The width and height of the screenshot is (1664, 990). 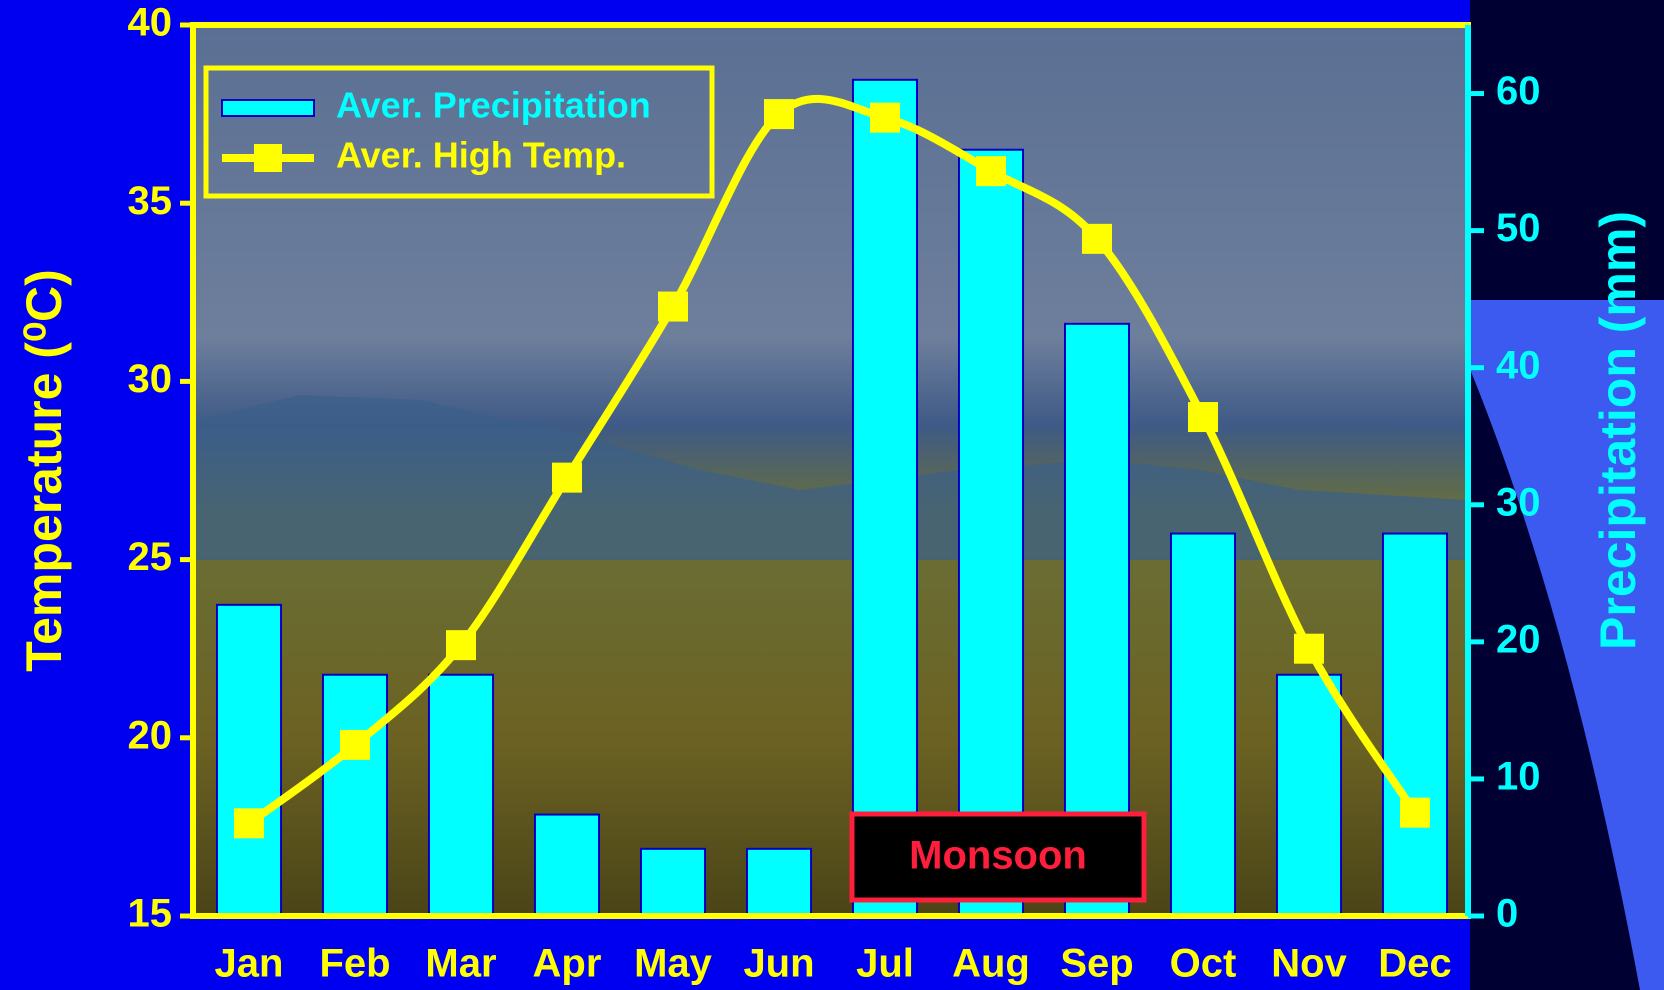 What do you see at coordinates (354, 964) in the screenshot?
I see `x-tick-label: Feb` at bounding box center [354, 964].